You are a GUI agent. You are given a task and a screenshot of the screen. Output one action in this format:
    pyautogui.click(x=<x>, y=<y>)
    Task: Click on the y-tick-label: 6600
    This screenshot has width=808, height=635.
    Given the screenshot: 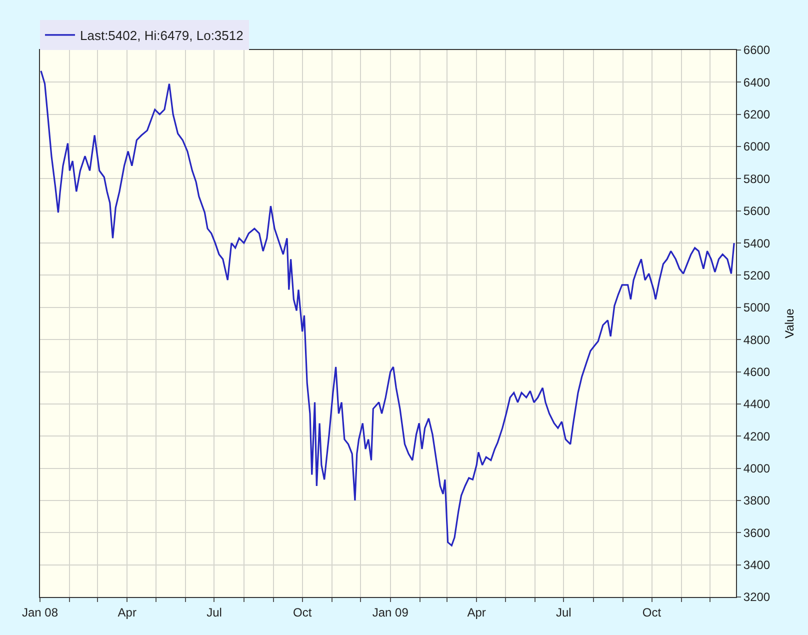 What is the action you would take?
    pyautogui.click(x=756, y=50)
    